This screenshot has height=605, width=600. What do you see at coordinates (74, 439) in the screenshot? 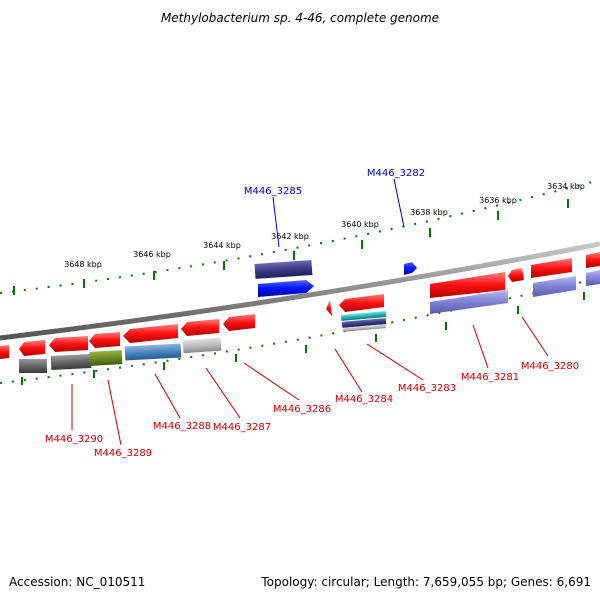
I see `gene-label-m446-3290: M446_3290` at bounding box center [74, 439].